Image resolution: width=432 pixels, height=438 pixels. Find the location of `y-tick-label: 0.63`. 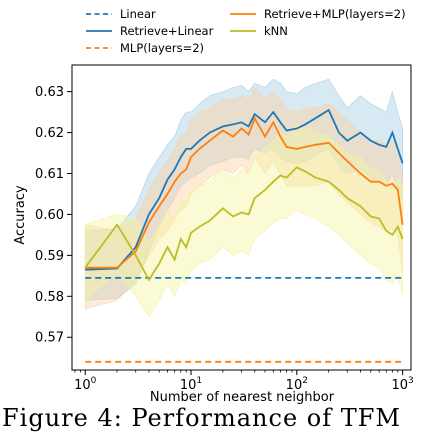

y-tick-label: 0.63 is located at coordinates (49, 92).